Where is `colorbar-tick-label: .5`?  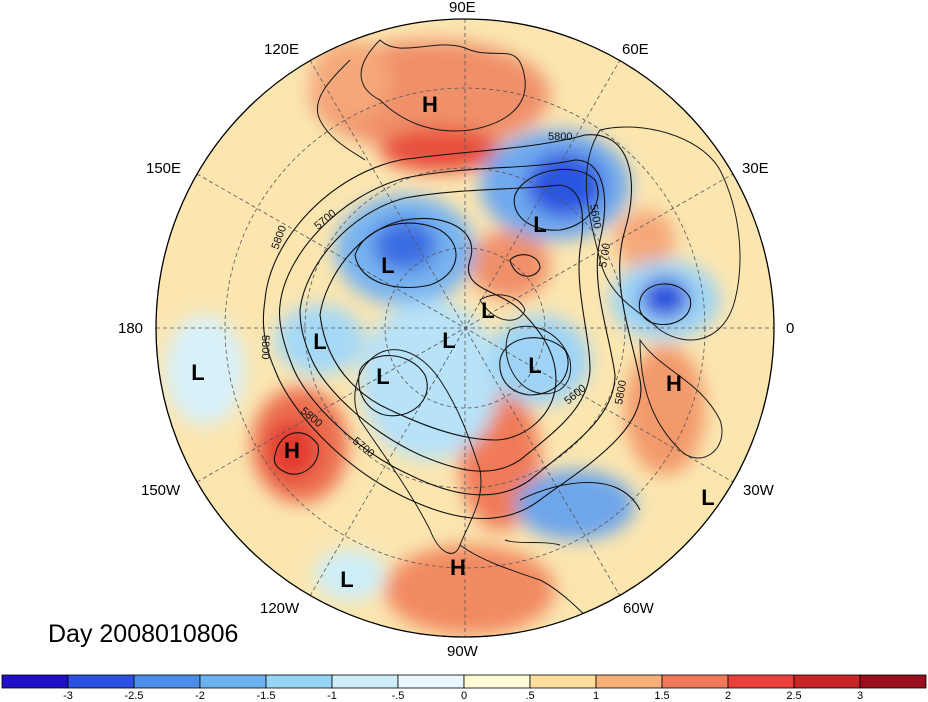 colorbar-tick-label: .5 is located at coordinates (530, 696).